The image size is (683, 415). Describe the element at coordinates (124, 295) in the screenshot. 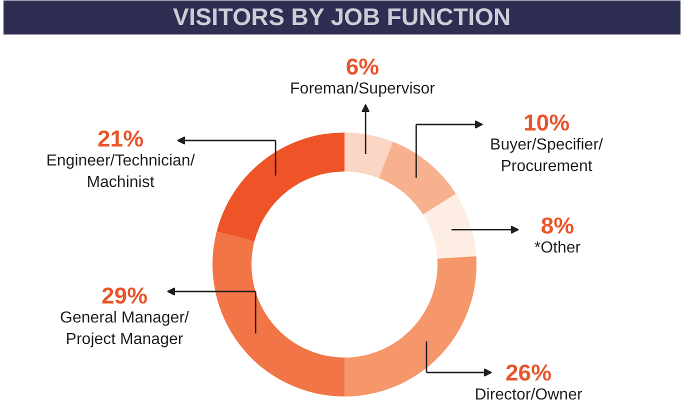

I see `data-label: 29%` at that location.